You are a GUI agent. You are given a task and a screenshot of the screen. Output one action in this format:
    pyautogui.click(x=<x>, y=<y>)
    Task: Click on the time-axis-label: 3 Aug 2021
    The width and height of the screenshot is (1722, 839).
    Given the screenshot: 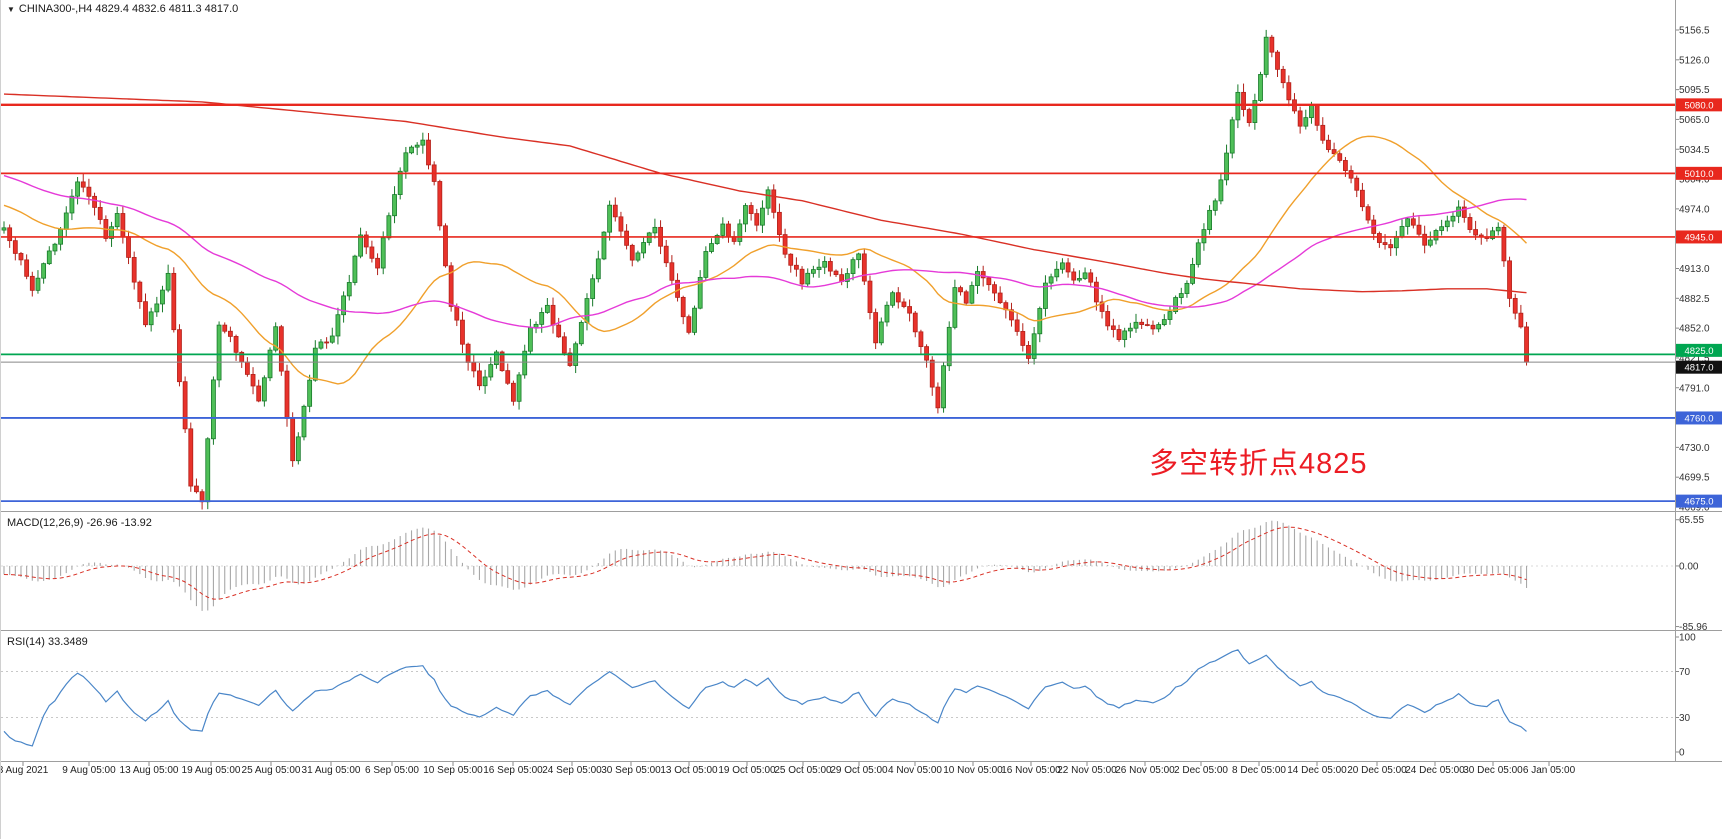 What is the action you would take?
    pyautogui.click(x=25, y=770)
    